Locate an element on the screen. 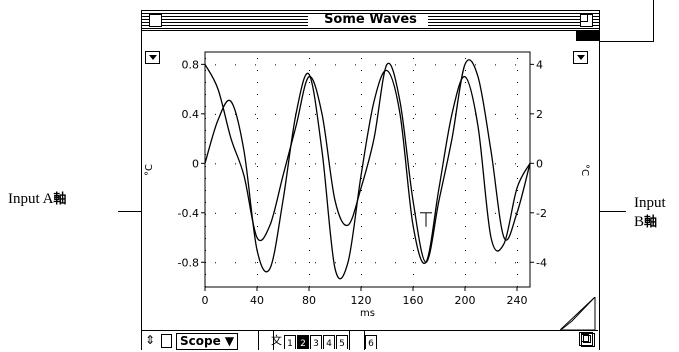  text-tool-icon: 文 is located at coordinates (276, 340).